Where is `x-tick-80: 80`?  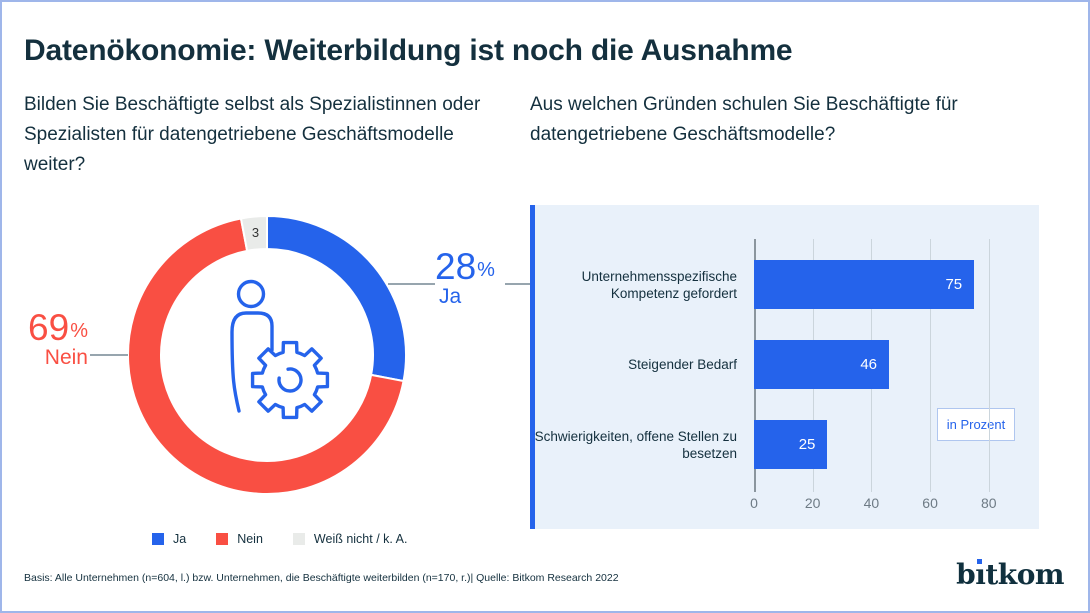
x-tick-80: 80 is located at coordinates (989, 503).